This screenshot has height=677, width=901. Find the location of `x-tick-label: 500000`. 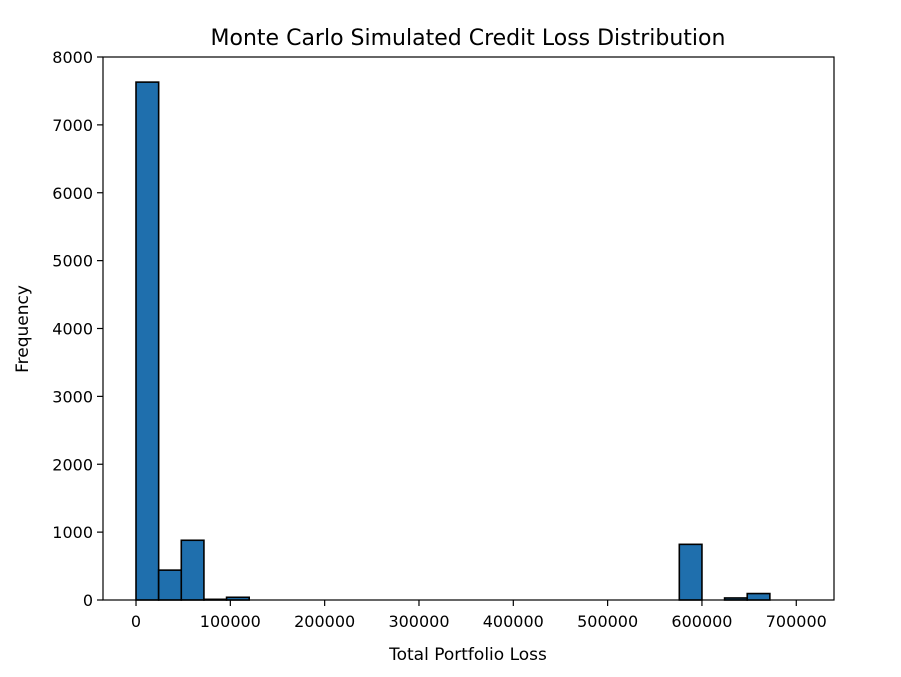

x-tick-label: 500000 is located at coordinates (607, 621).